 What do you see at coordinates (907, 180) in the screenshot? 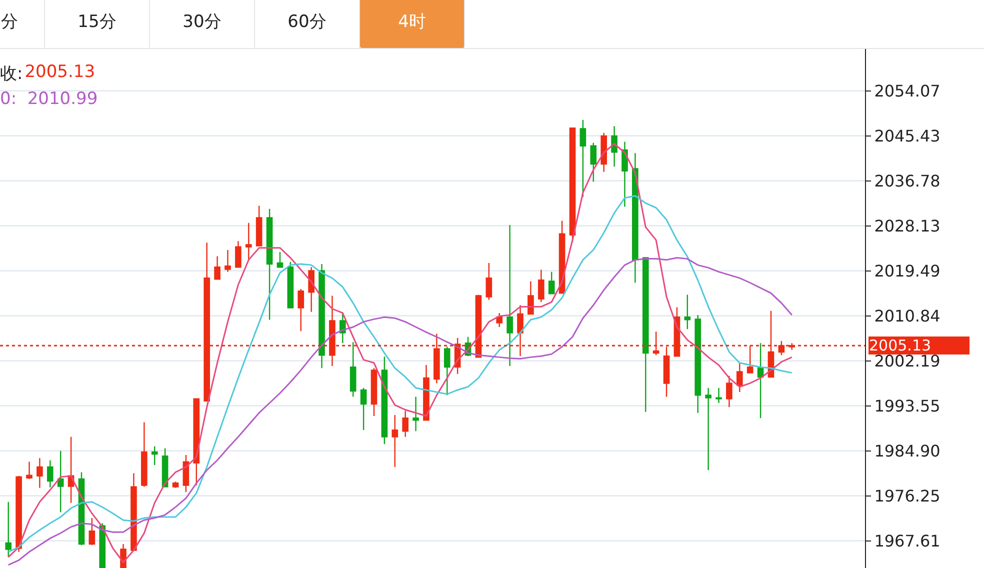
I see `y-tick-label: 2036.78` at bounding box center [907, 180].